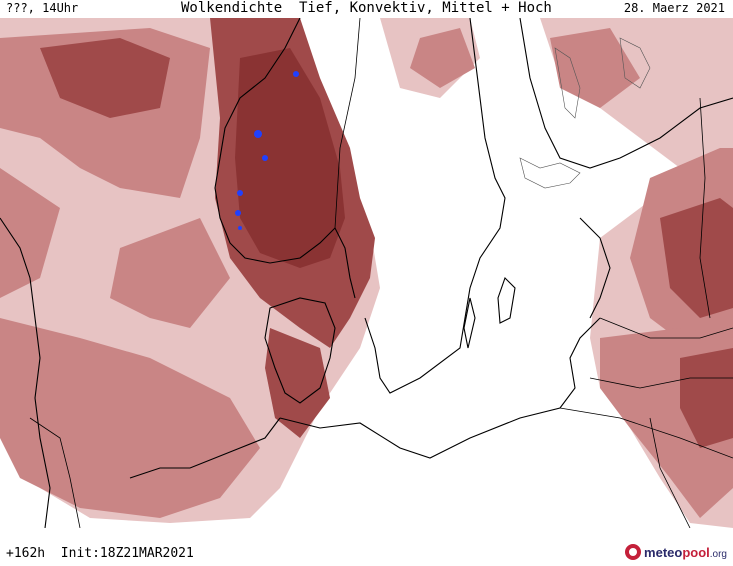 The height and width of the screenshot is (566, 733). Describe the element at coordinates (205, 448) in the screenshot. I see `north-sea-coast` at that location.